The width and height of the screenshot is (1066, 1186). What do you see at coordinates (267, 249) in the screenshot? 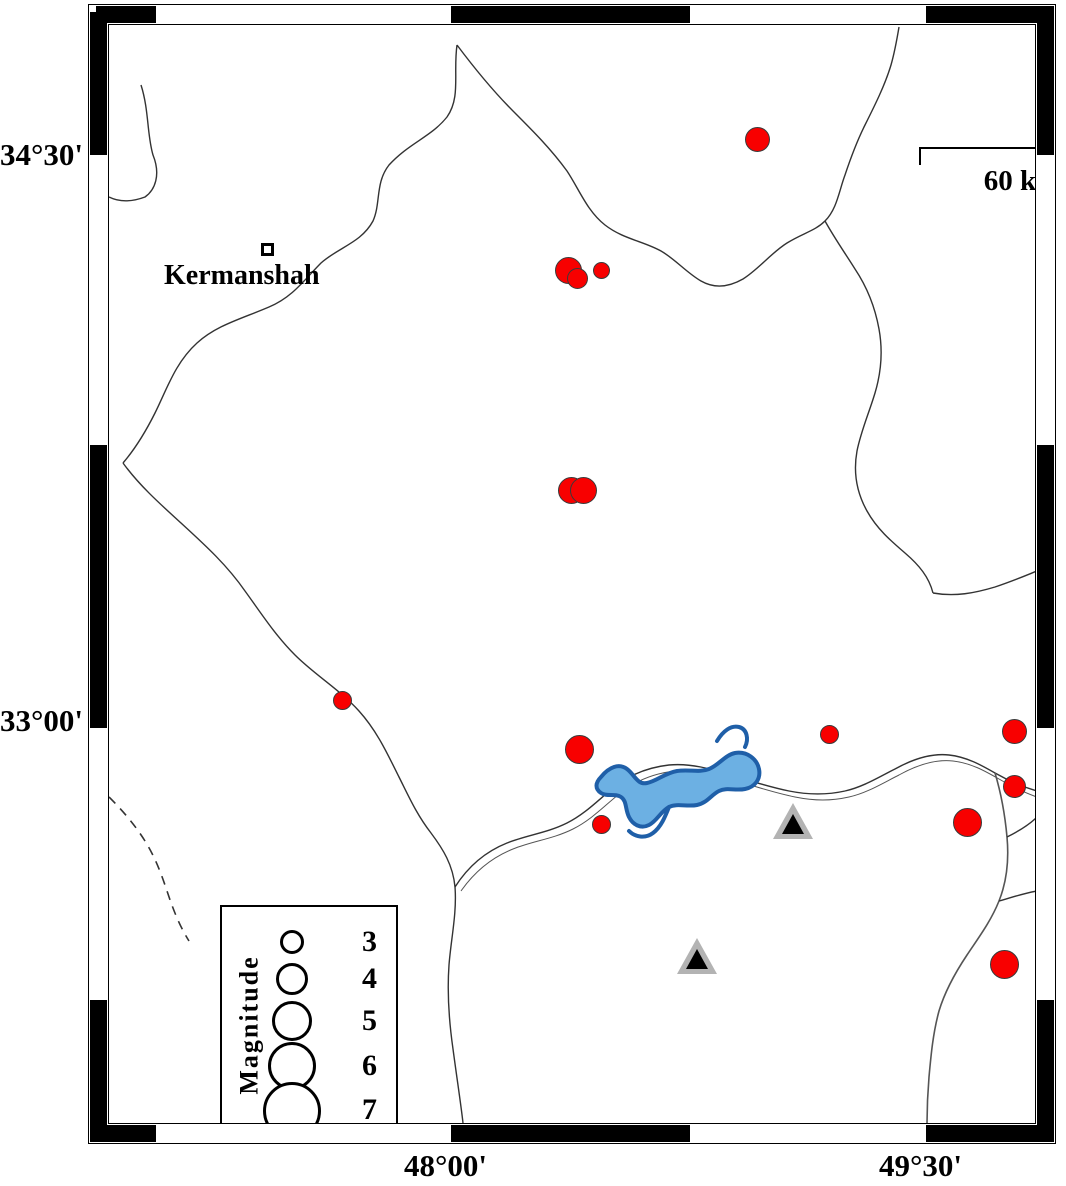
I see `city-marker-square` at bounding box center [267, 249].